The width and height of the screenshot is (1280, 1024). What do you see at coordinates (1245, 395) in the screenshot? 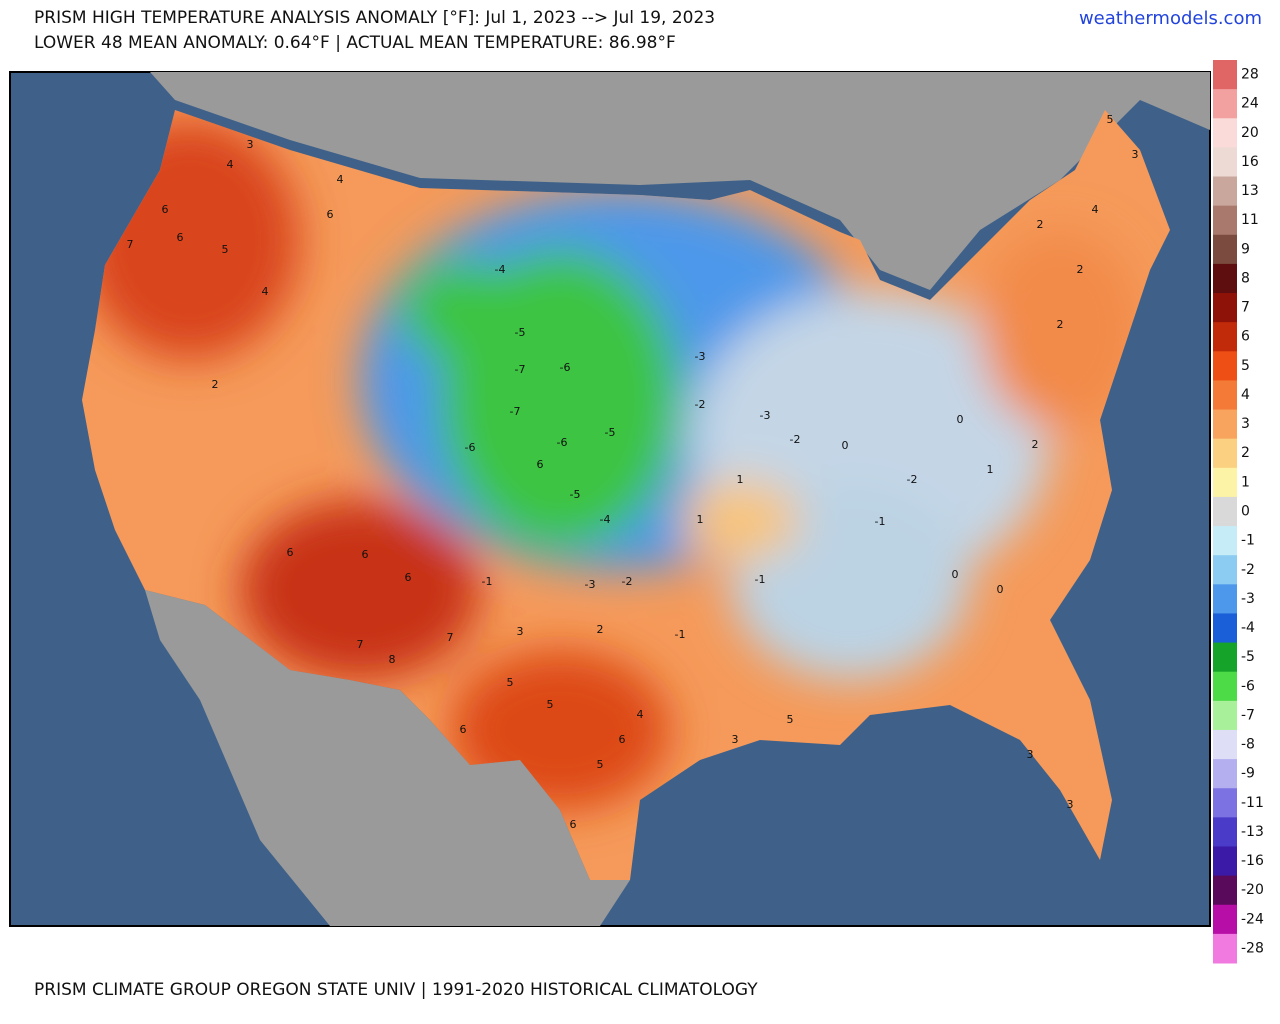
I see `colorbar-label: 4` at bounding box center [1245, 395].